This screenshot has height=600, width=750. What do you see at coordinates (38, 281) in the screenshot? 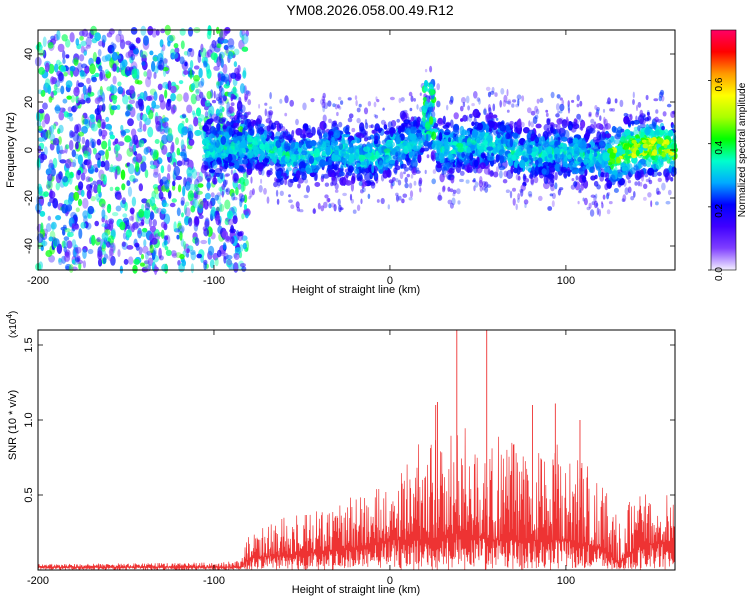
I see `x-tick-label: -200` at bounding box center [38, 281].